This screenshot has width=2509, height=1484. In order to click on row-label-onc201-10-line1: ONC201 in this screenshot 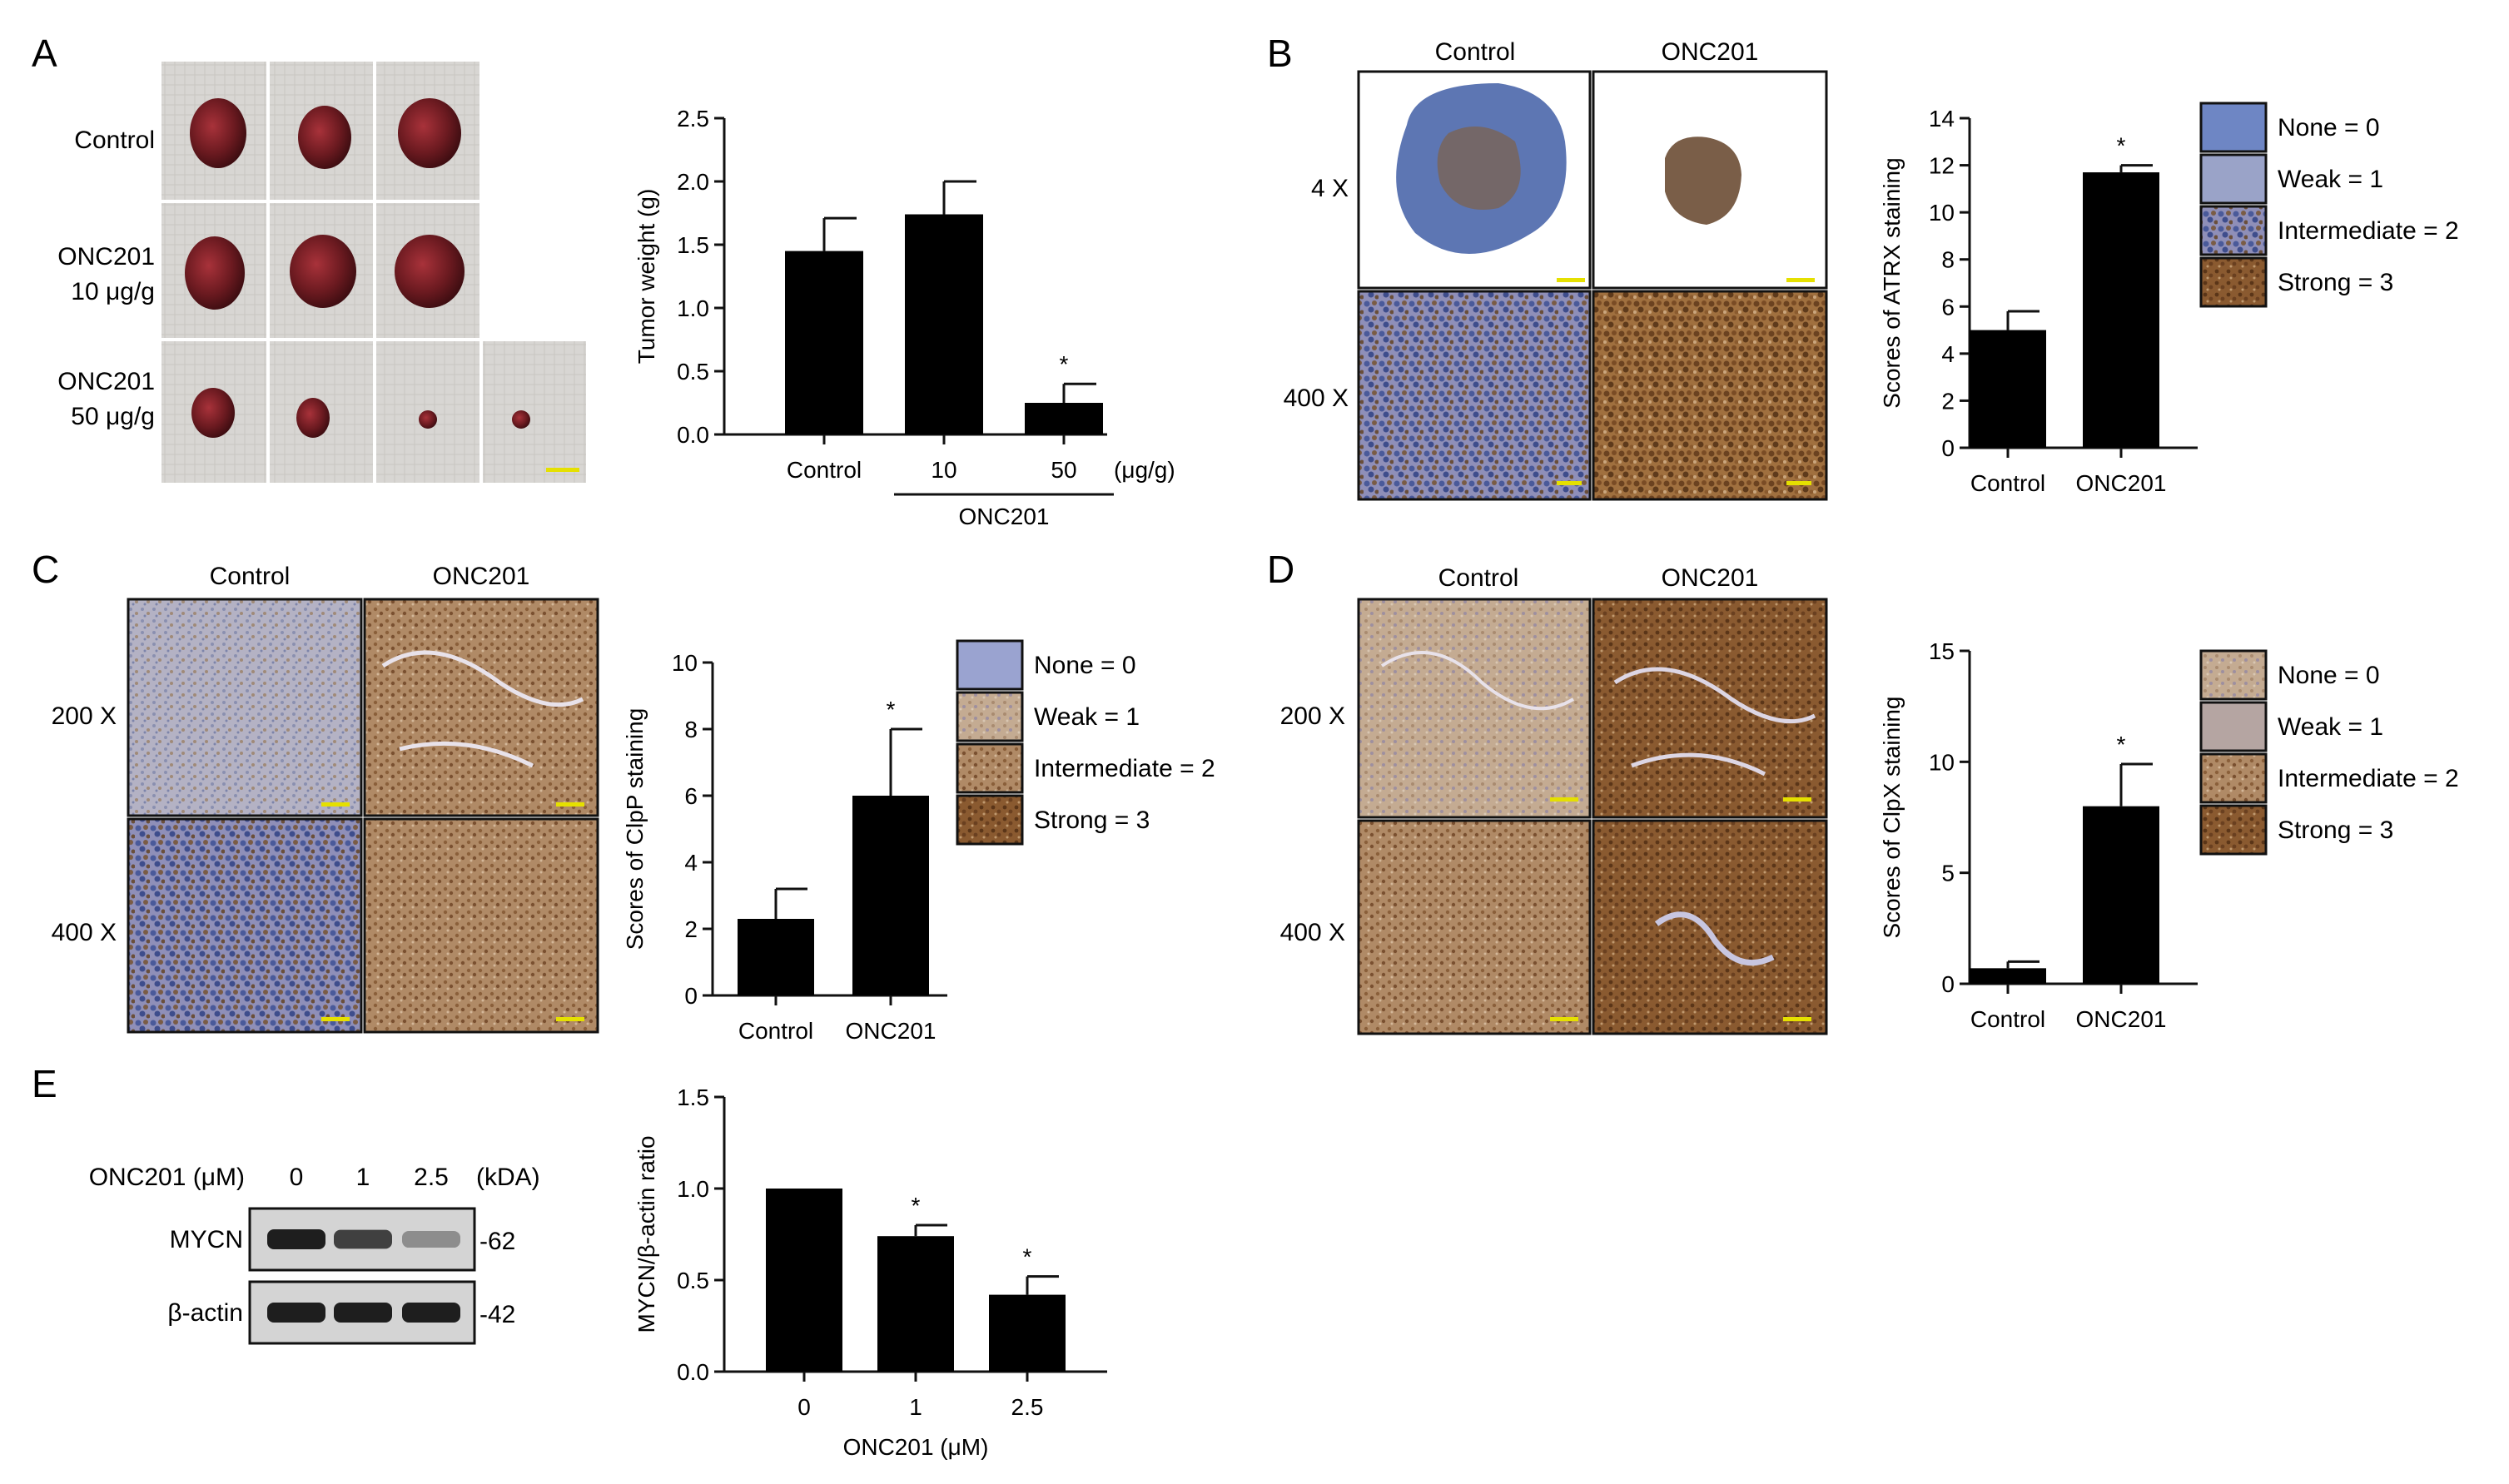, I will do `click(106, 256)`.